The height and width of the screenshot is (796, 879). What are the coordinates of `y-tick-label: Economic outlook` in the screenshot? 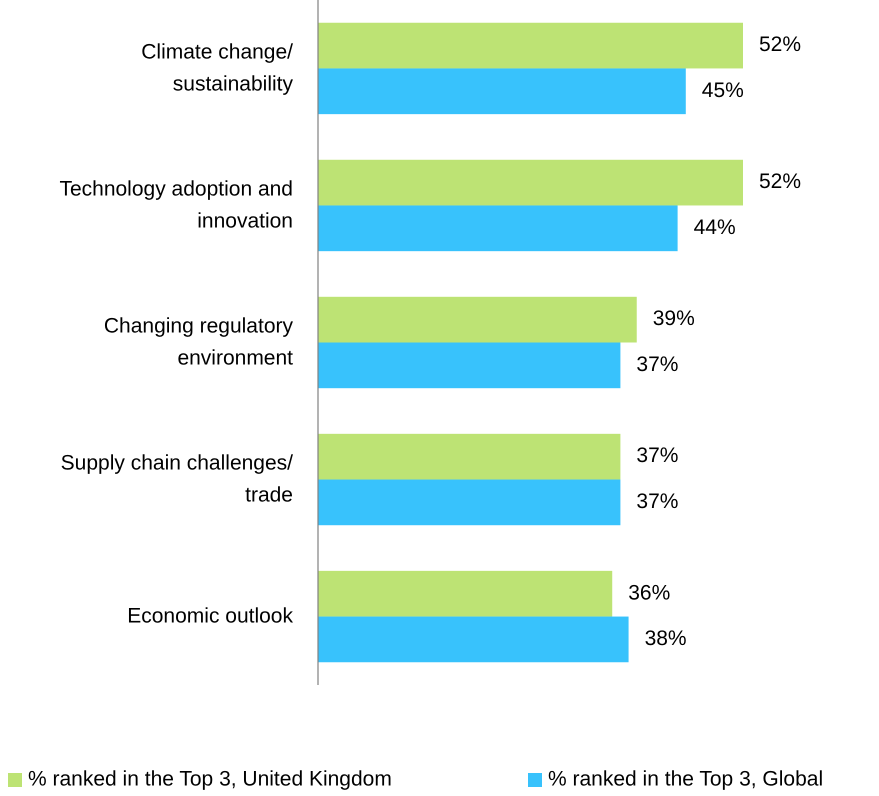 It's located at (210, 616).